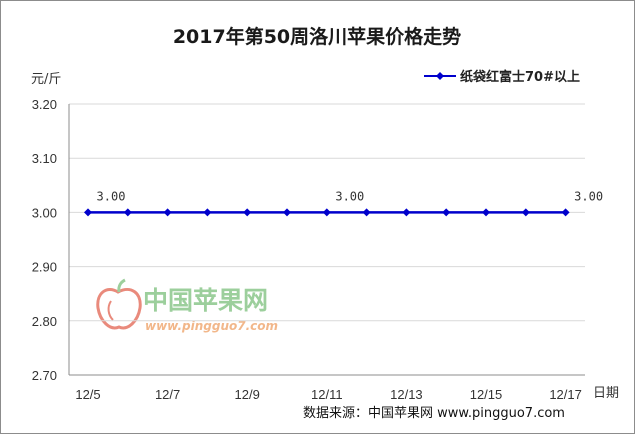 This screenshot has width=635, height=434. Describe the element at coordinates (440, 76) in the screenshot. I see `legend-diamond-icon` at that location.